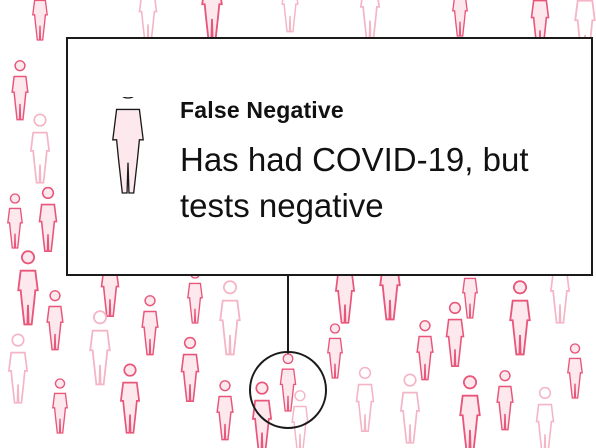 This screenshot has width=596, height=448. What do you see at coordinates (262, 110) in the screenshot?
I see `callout-title: False Negative` at bounding box center [262, 110].